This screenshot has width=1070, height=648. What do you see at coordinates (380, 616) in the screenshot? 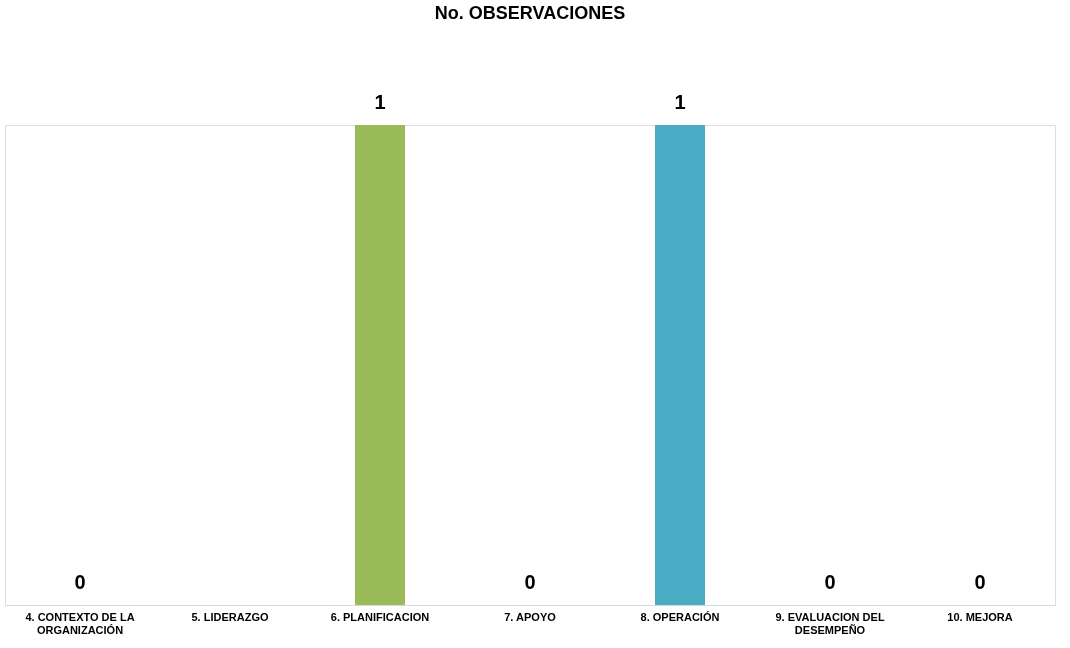
I see `x-tick-label: 6. PLANIFICACION` at bounding box center [380, 616].